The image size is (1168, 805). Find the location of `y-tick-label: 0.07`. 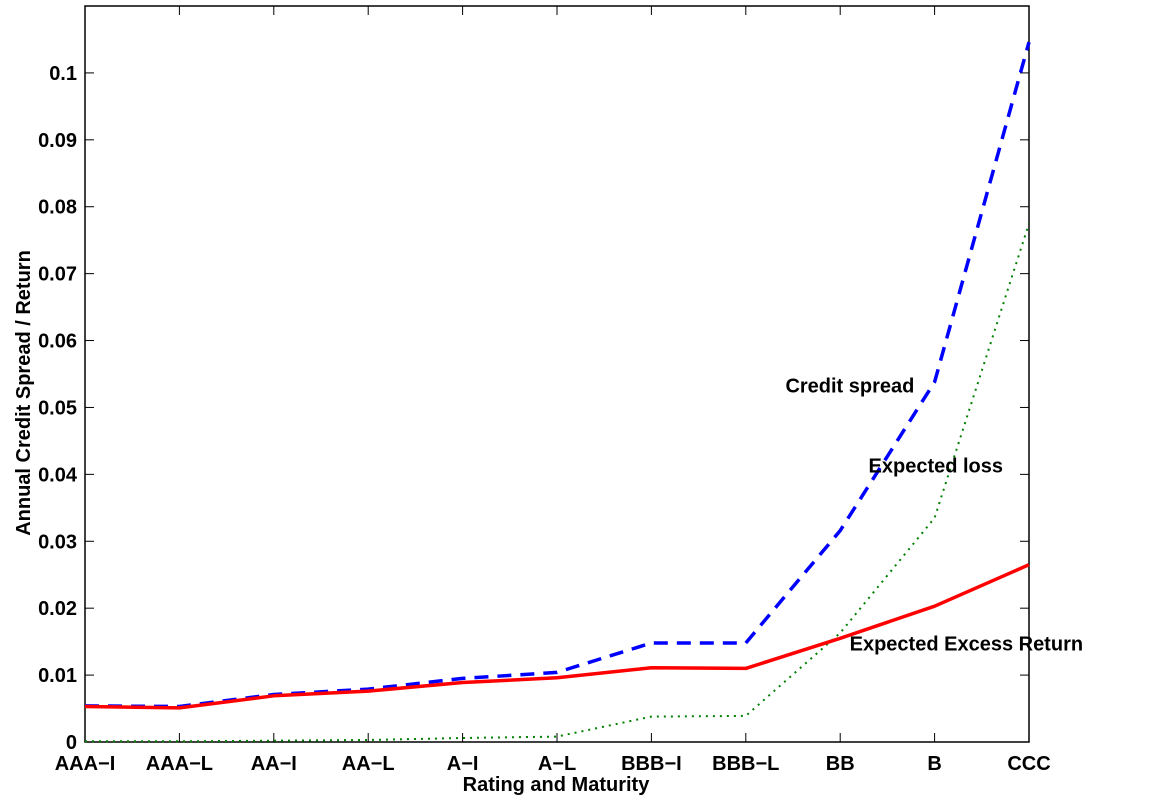

y-tick-label: 0.07 is located at coordinates (57, 275).